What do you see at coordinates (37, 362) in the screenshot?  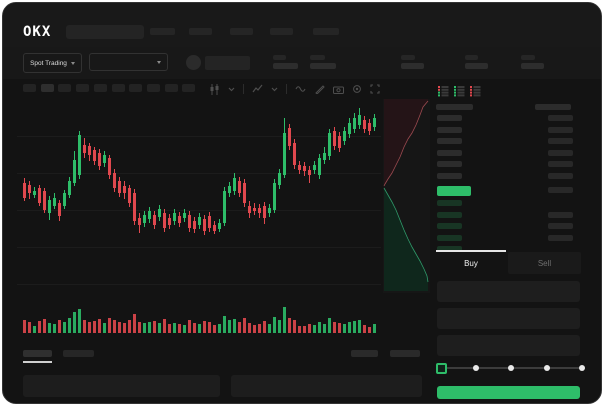 I see `bottom-tab-active-underline` at bounding box center [37, 362].